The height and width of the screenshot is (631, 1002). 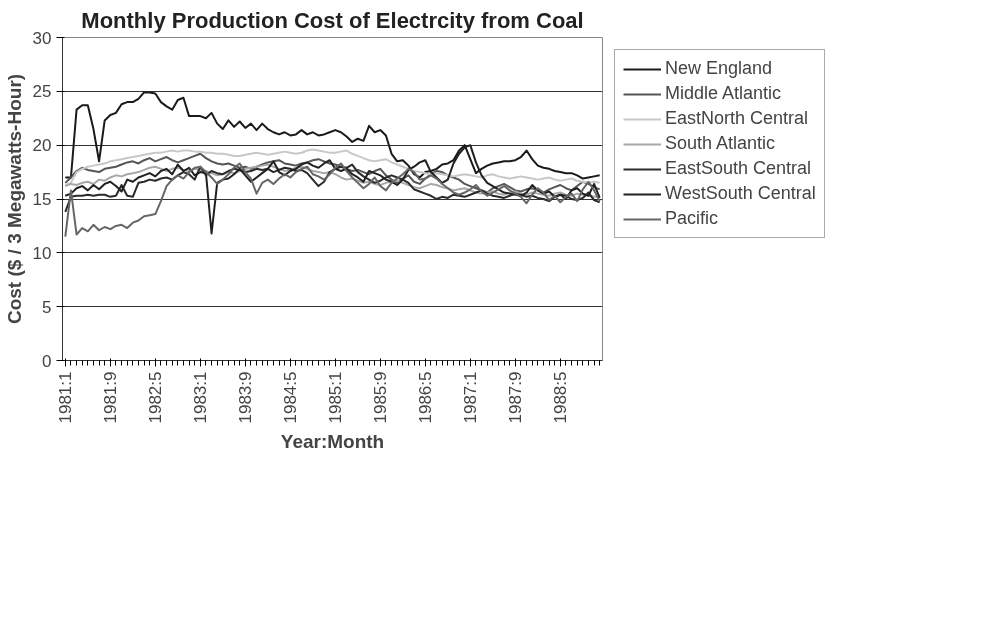 I want to click on x-tick-label: 1981:9, so click(x=110, y=397).